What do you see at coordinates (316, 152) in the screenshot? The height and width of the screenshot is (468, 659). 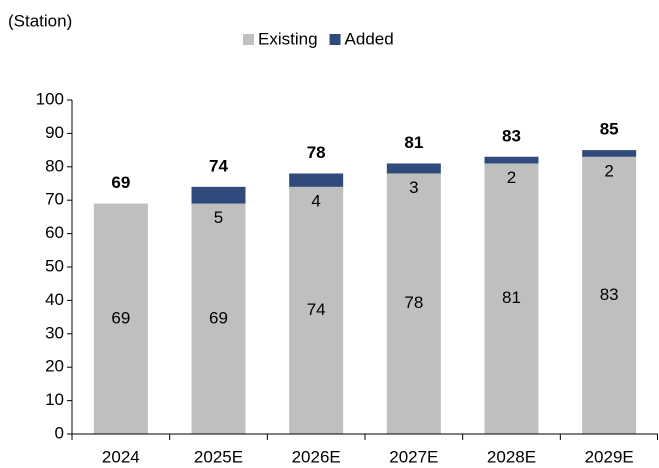 I see `total-label: 78` at bounding box center [316, 152].